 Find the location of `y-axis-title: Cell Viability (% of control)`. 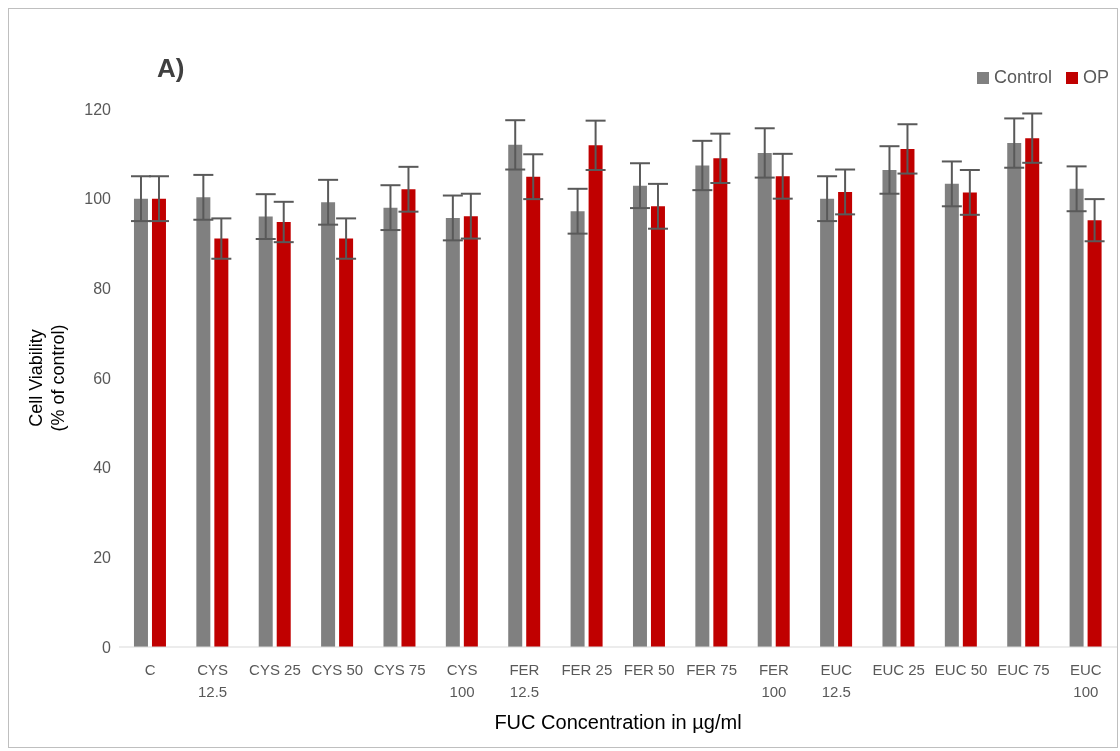

y-axis-title: Cell Viability (% of control) is located at coordinates (47, 378).